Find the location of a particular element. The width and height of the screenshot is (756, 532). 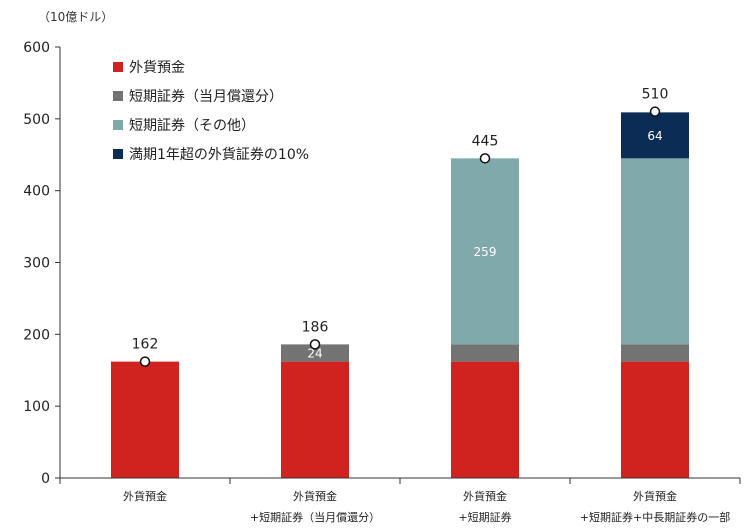

legend-label: 満期1年超の外貨証券の10% is located at coordinates (219, 154).